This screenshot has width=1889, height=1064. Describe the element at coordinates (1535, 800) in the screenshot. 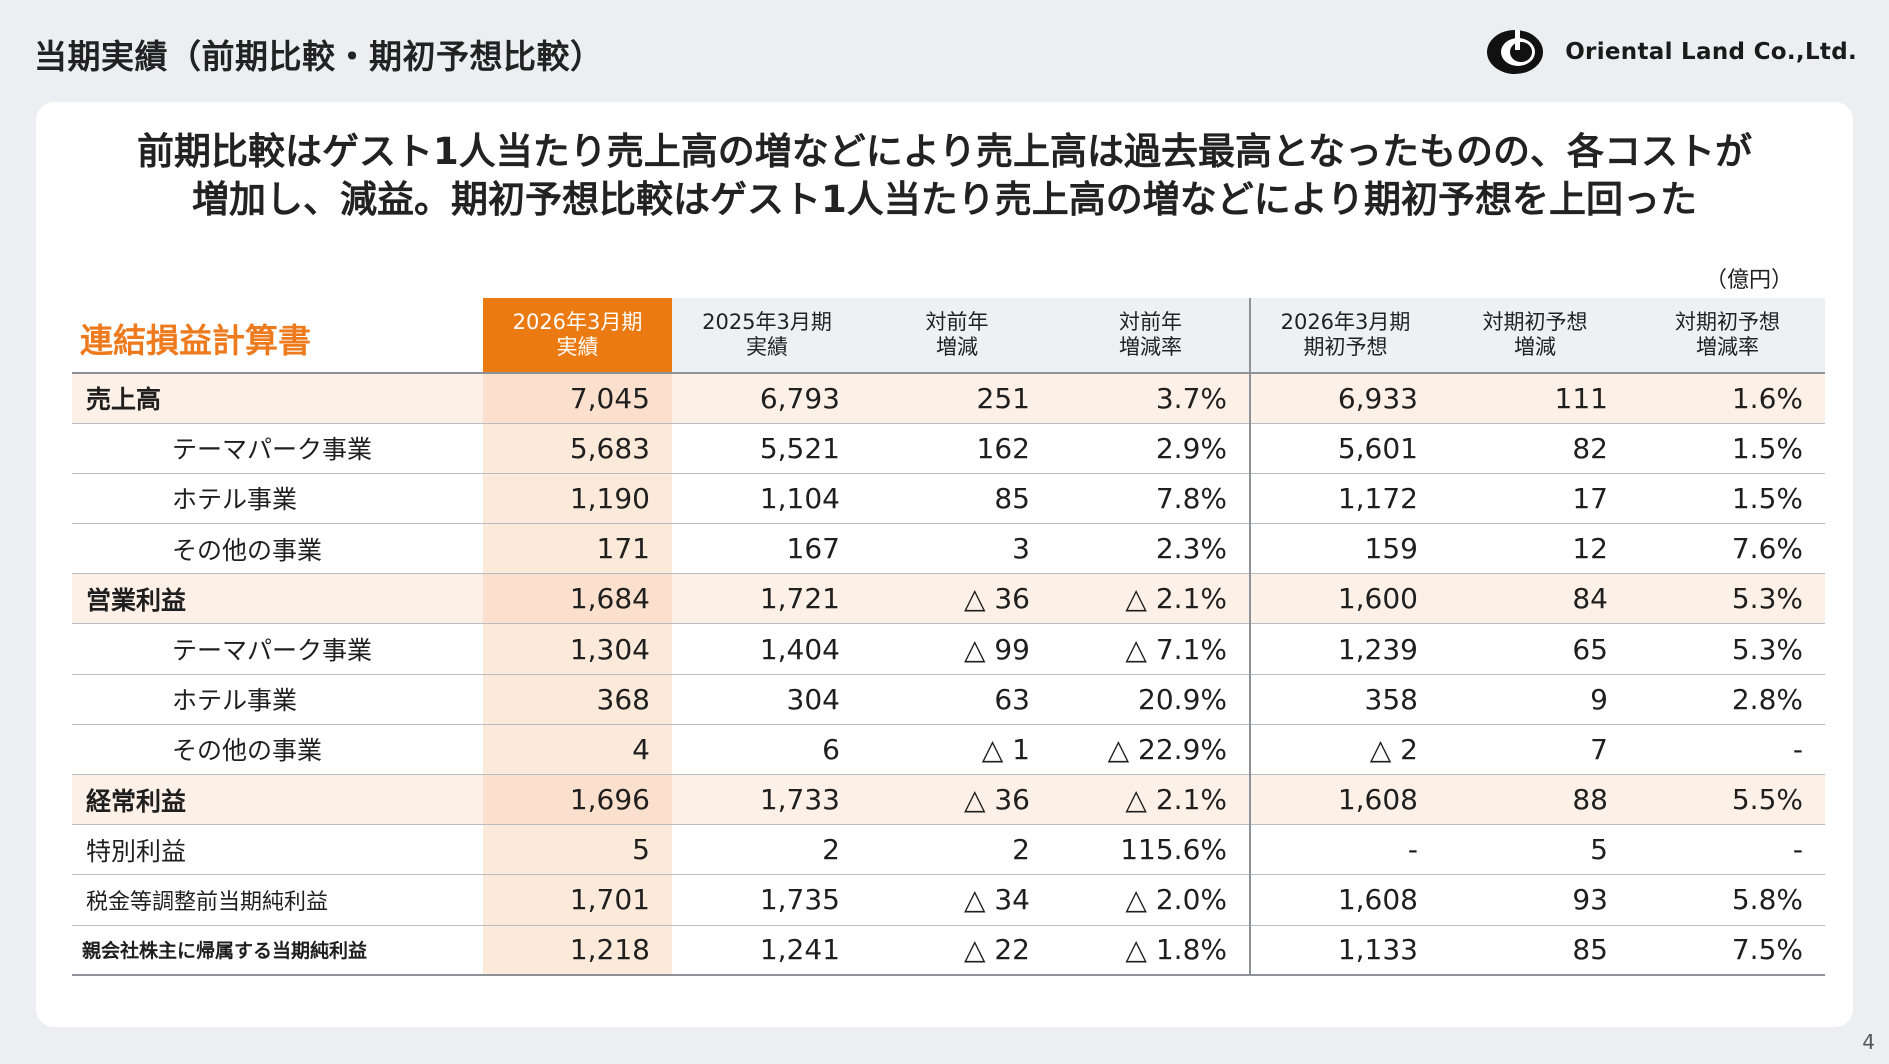

I see `cell-value: 88` at that location.